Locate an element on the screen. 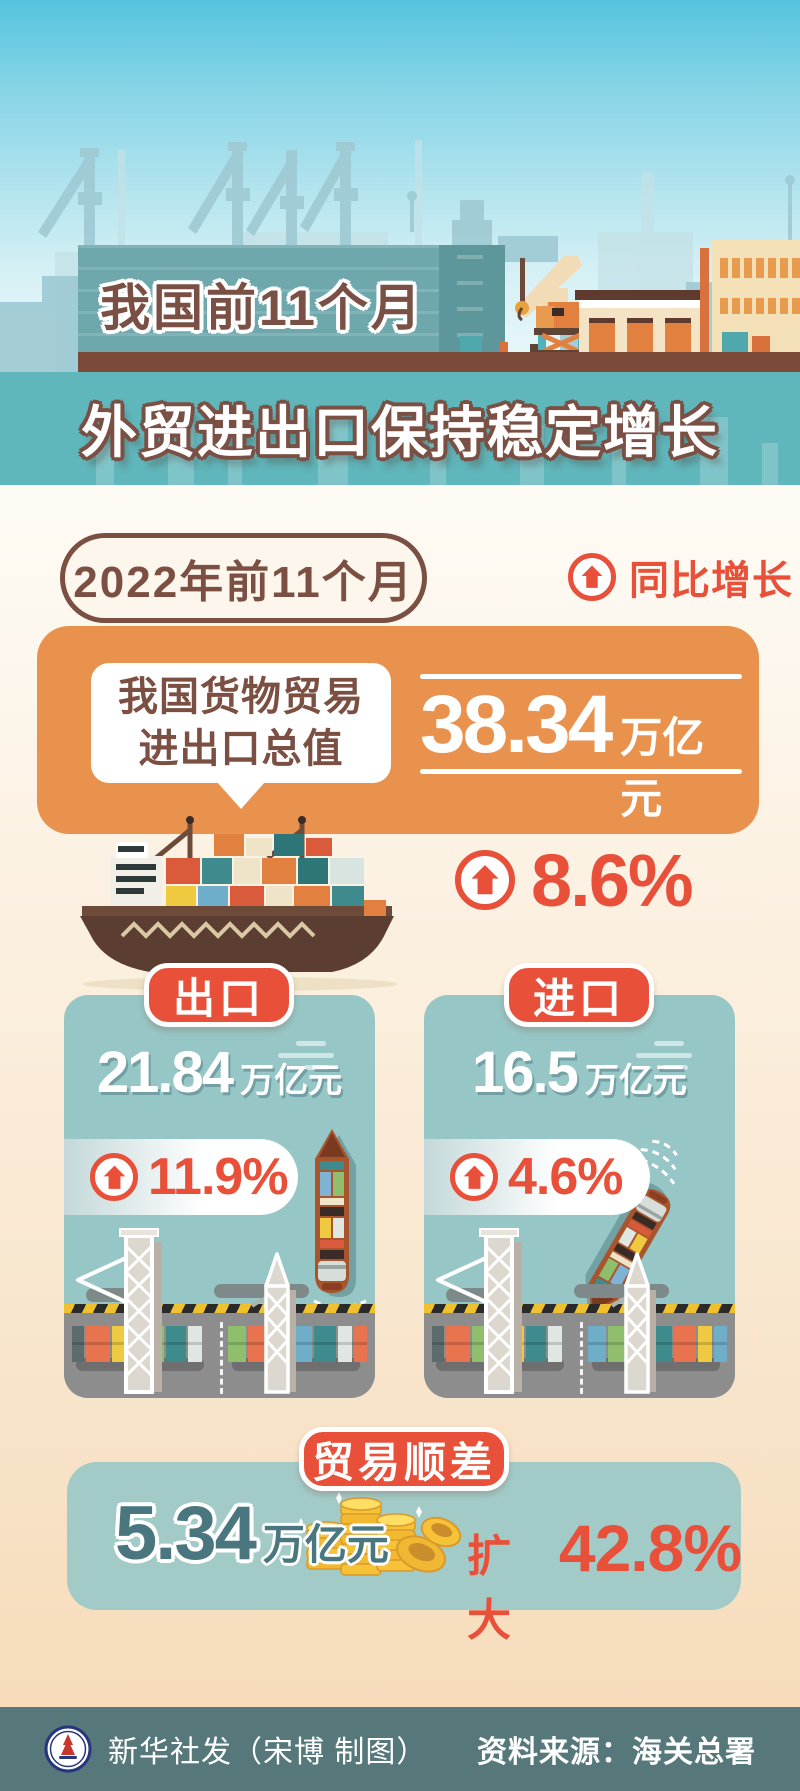 Image resolution: width=800 pixels, height=1791 pixels. total-value-unit: 万亿元 is located at coordinates (662, 768).